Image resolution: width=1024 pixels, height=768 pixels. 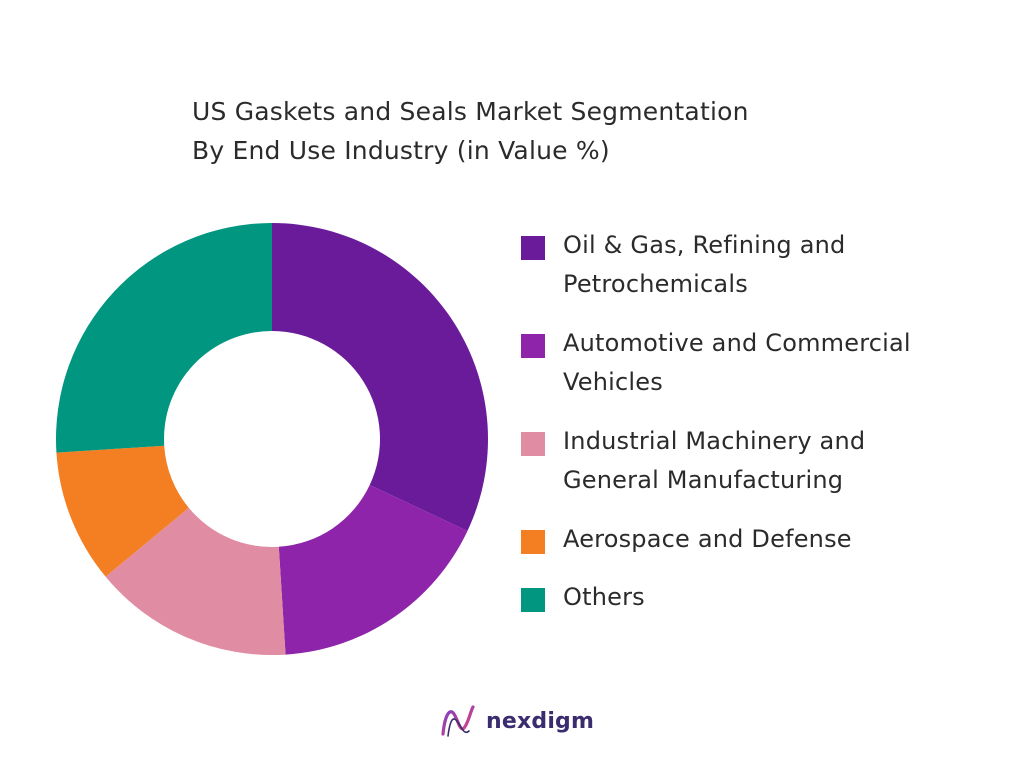 I want to click on legend-label: Automotive and Commercial Vehicles, so click(x=737, y=362).